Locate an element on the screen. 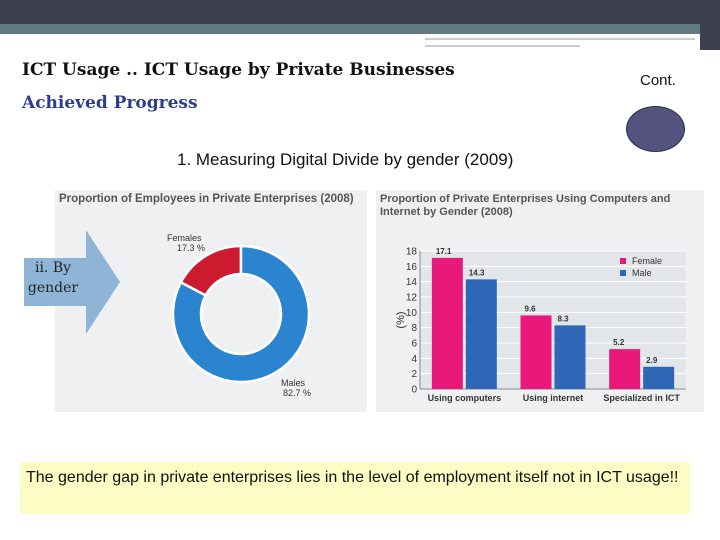 The height and width of the screenshot is (540, 720). bar-data-label: 8.3 is located at coordinates (564, 318).